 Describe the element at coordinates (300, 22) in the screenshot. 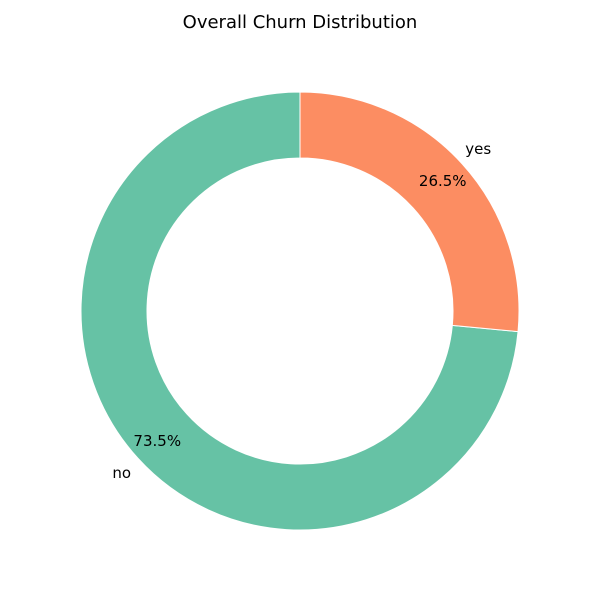

I see `chart-title: Overall Churn Distribution` at that location.